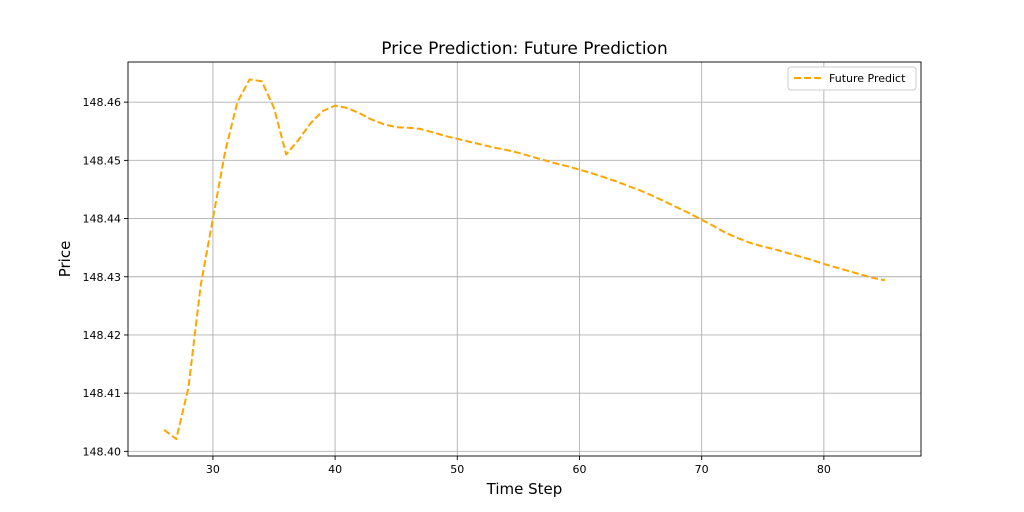 This screenshot has height=512, width=1024. I want to click on legend: Future Predict, so click(852, 78).